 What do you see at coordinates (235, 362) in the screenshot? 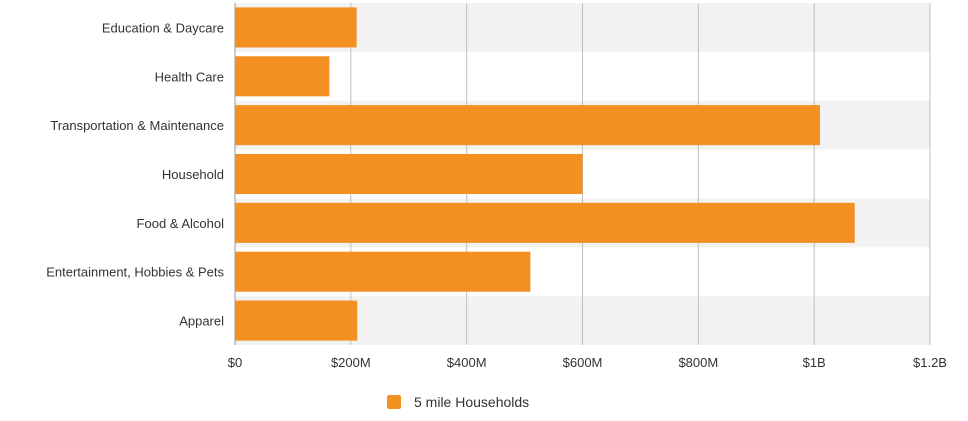
I see `x-tick-label: $0` at bounding box center [235, 362].